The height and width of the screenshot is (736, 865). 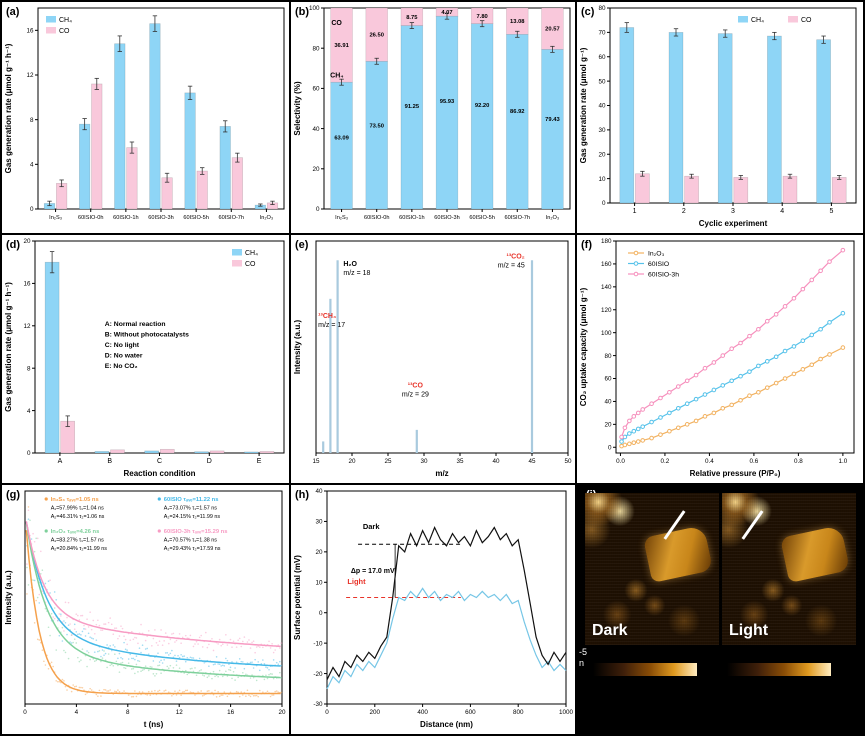 What do you see at coordinates (720, 569) in the screenshot?
I see `afm-image-row: Dark Light` at bounding box center [720, 569].